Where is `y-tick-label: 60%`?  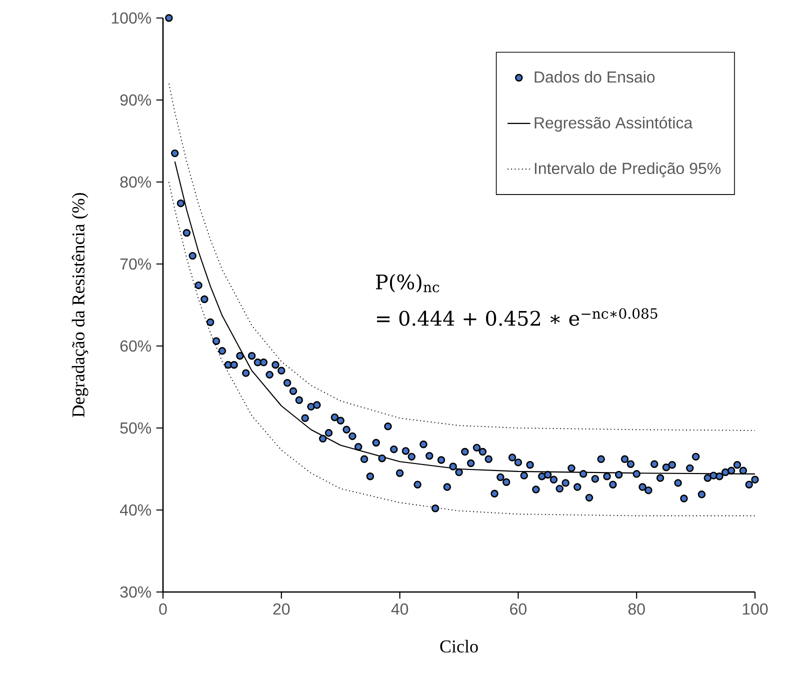 y-tick-label: 60% is located at coordinates (136, 346).